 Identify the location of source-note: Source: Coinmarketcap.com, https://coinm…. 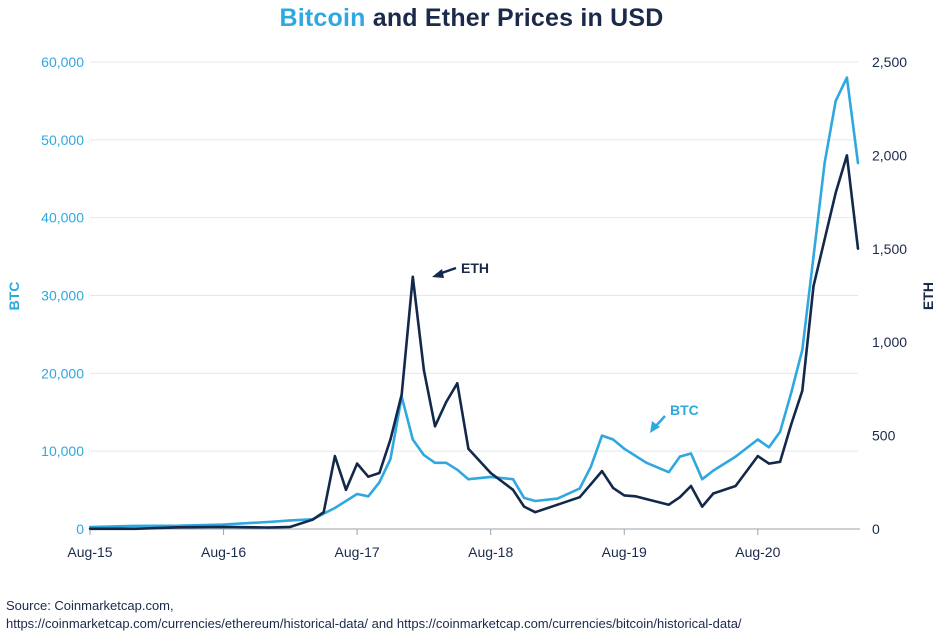
(374, 615).